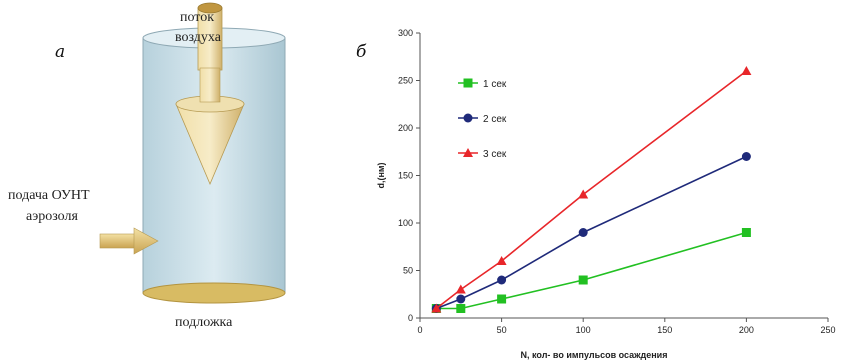 Image resolution: width=846 pixels, height=362 pixels. What do you see at coordinates (495, 84) in the screenshot?
I see `legend-label: 1 сек` at bounding box center [495, 84].